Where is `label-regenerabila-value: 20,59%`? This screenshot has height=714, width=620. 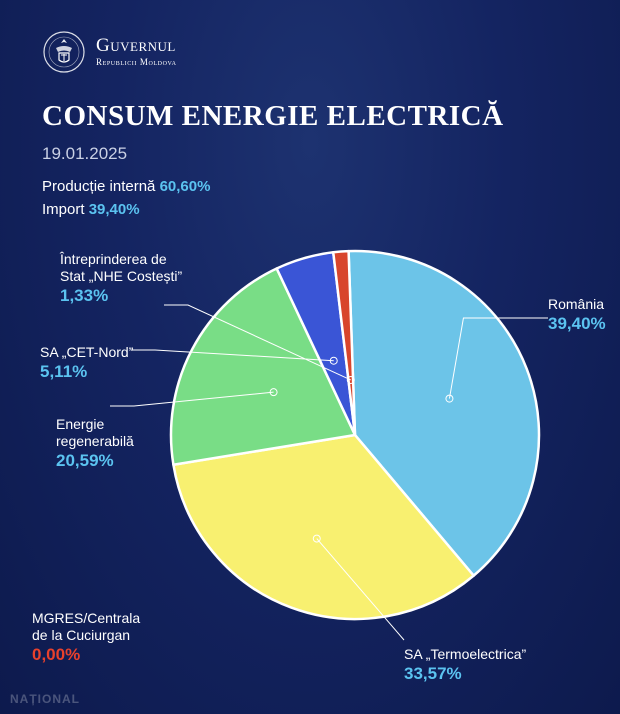
label-regenerabila-value: 20,59% is located at coordinates (85, 460).